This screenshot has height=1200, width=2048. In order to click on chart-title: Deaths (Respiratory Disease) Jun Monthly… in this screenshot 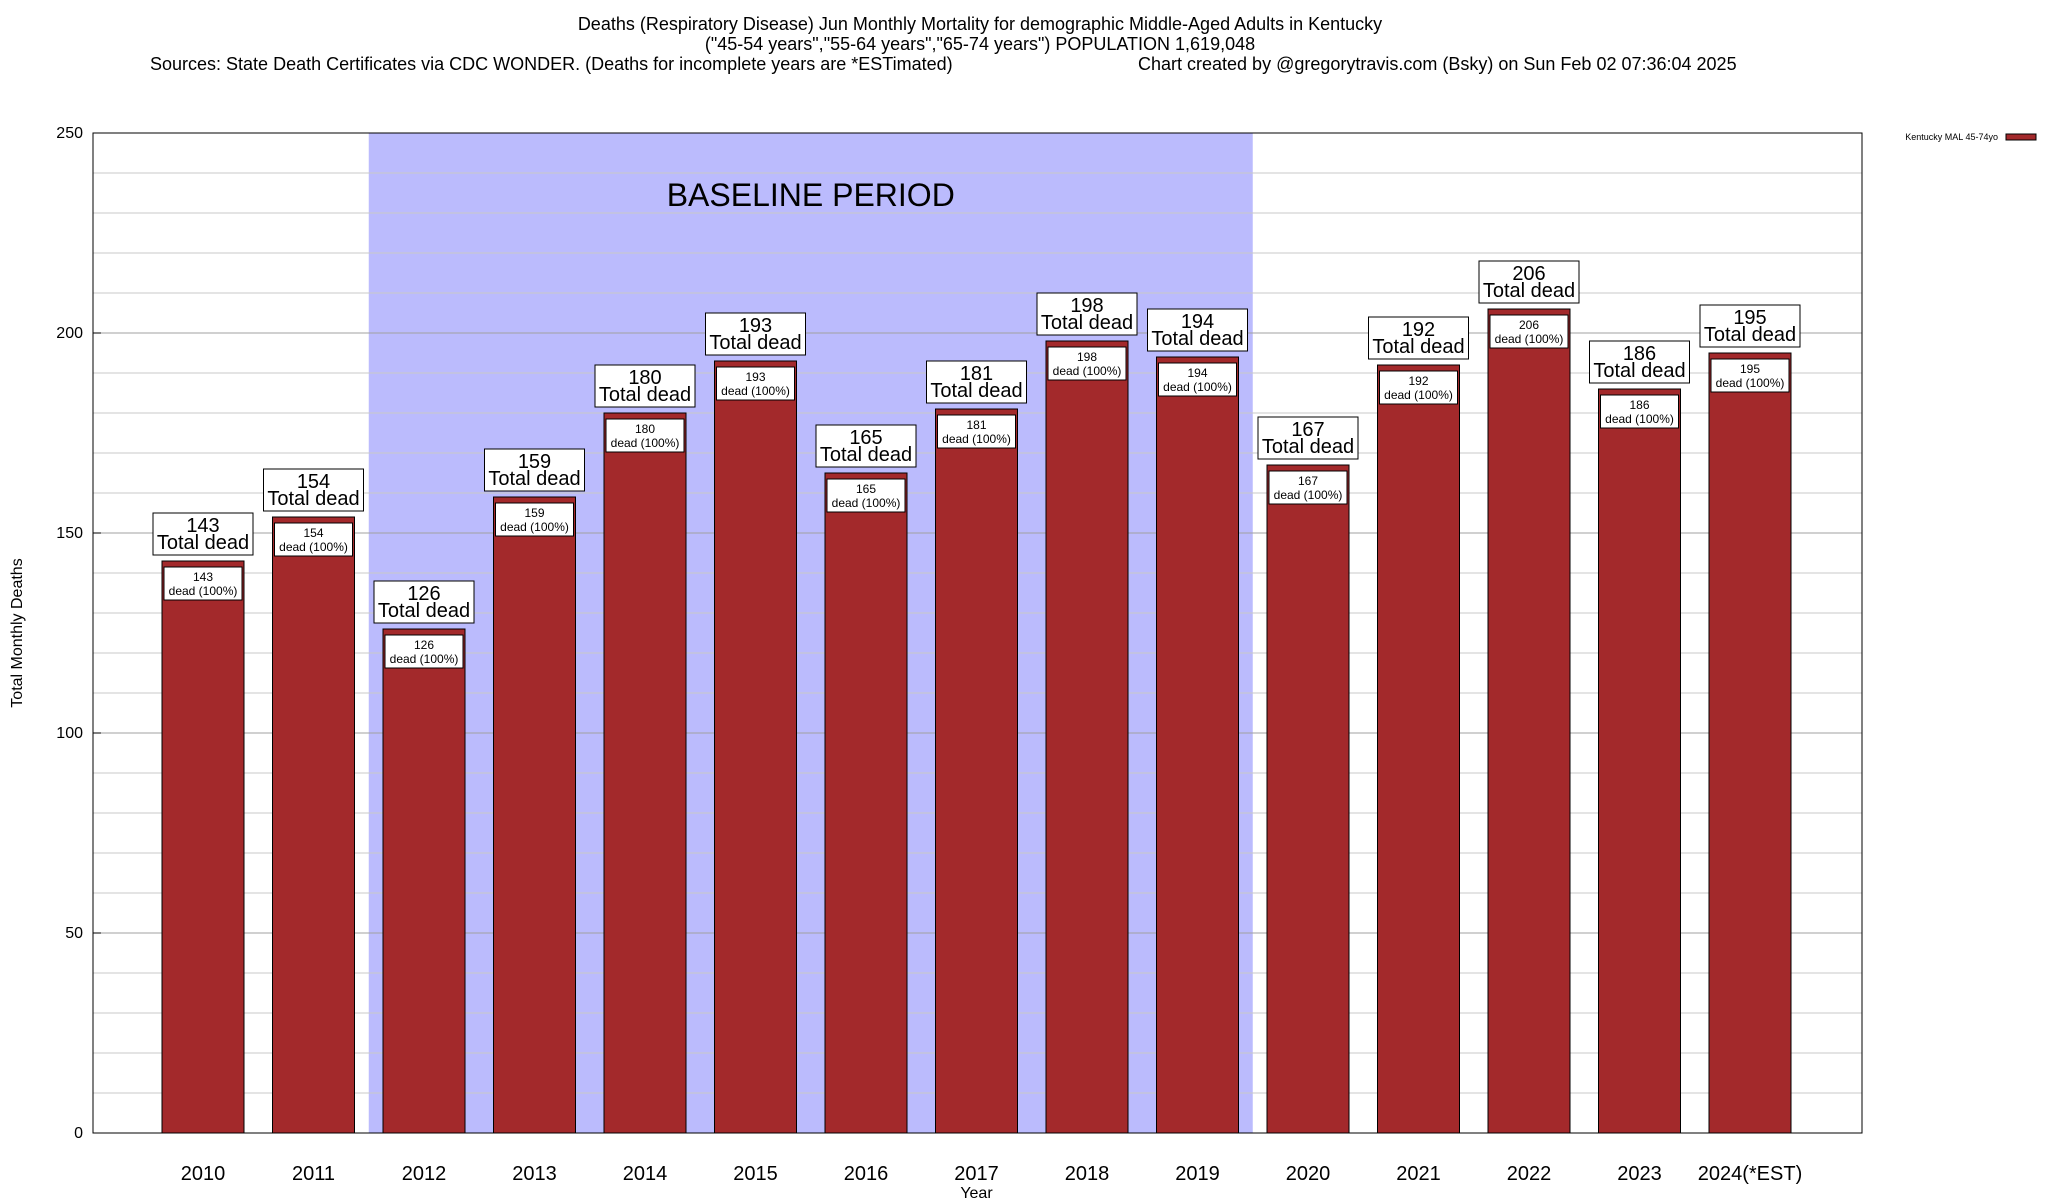, I will do `click(980, 24)`.